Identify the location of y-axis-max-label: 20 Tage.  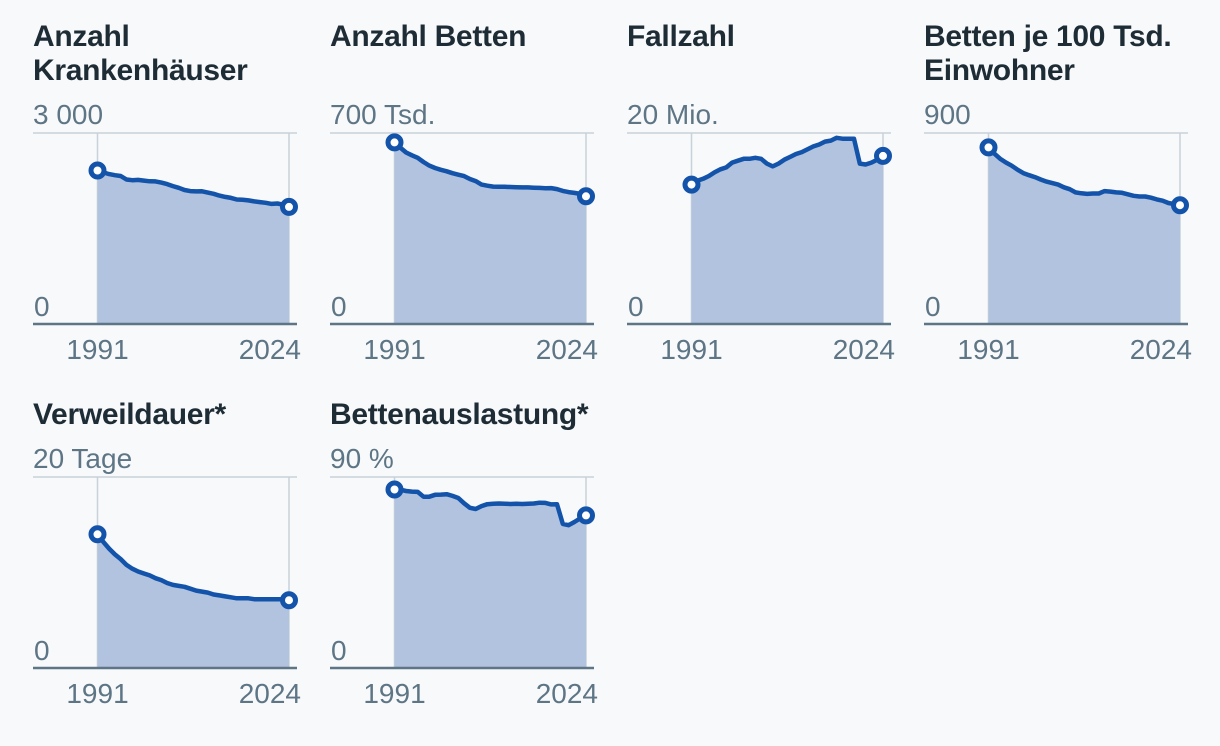
(83, 458).